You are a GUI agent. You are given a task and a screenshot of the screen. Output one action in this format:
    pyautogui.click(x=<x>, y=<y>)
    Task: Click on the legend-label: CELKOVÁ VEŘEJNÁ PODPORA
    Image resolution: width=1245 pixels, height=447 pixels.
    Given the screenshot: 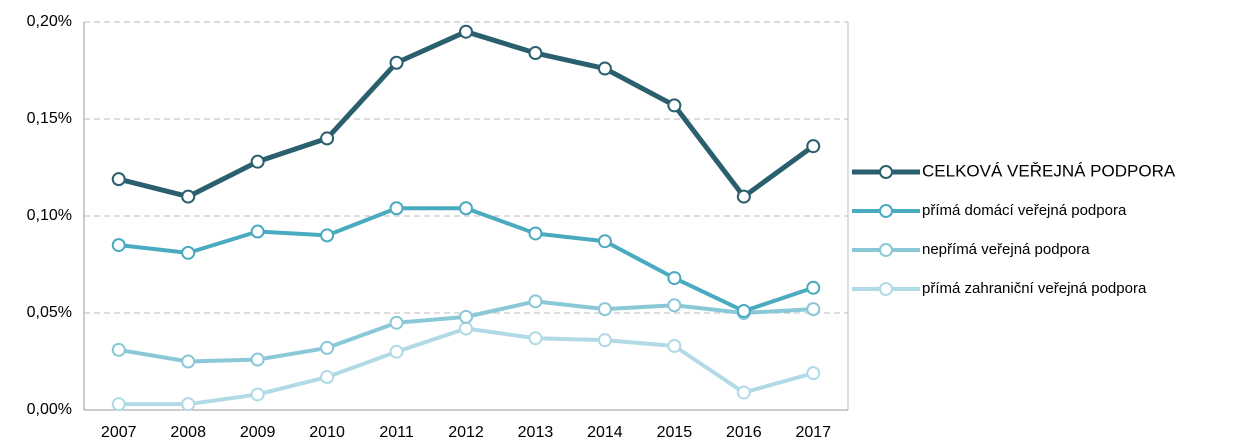 What is the action you would take?
    pyautogui.click(x=1049, y=170)
    